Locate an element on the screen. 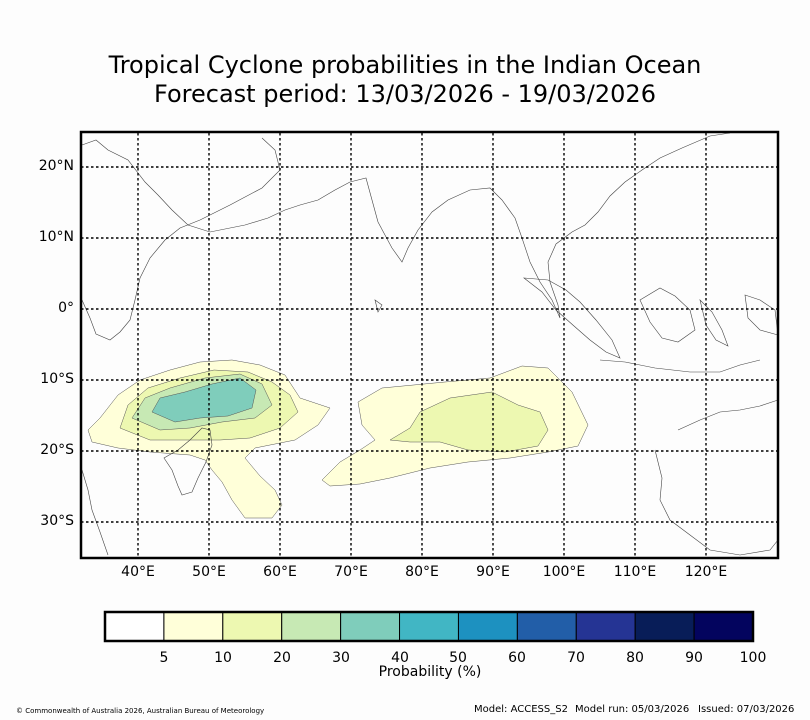 The image size is (810, 720). contour-10-20-central is located at coordinates (469, 422).